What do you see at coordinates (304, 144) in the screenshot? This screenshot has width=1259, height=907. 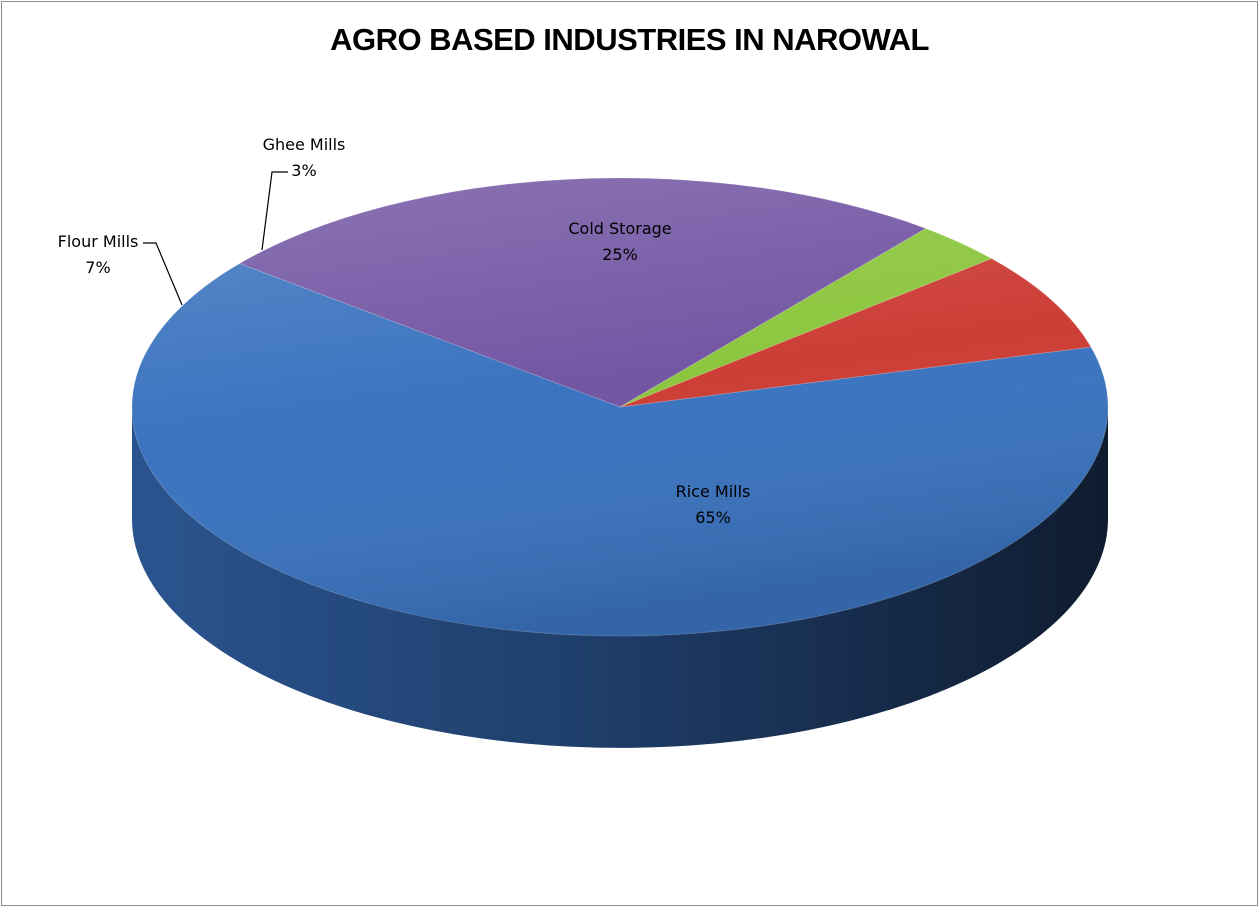 I see `data-label-ghee-mills: Ghee Mills` at bounding box center [304, 144].